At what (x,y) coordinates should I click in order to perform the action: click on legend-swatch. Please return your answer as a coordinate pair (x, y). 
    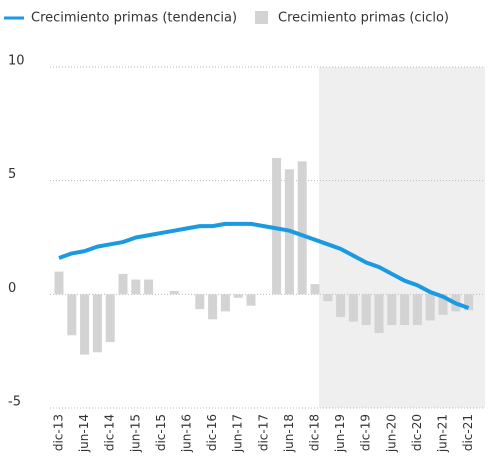
    Looking at the image, I should click on (262, 17).